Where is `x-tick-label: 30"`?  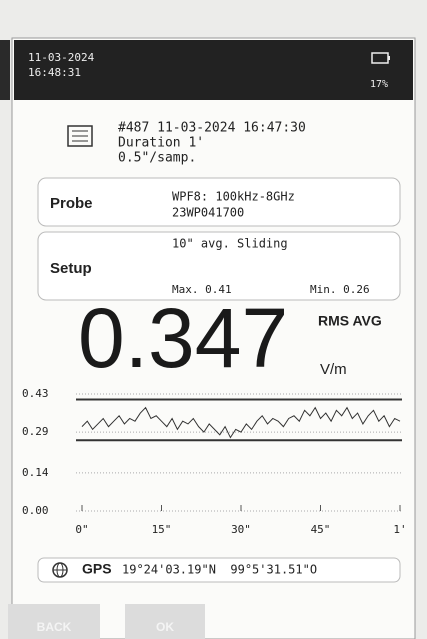
x-tick-label: 30" is located at coordinates (241, 529).